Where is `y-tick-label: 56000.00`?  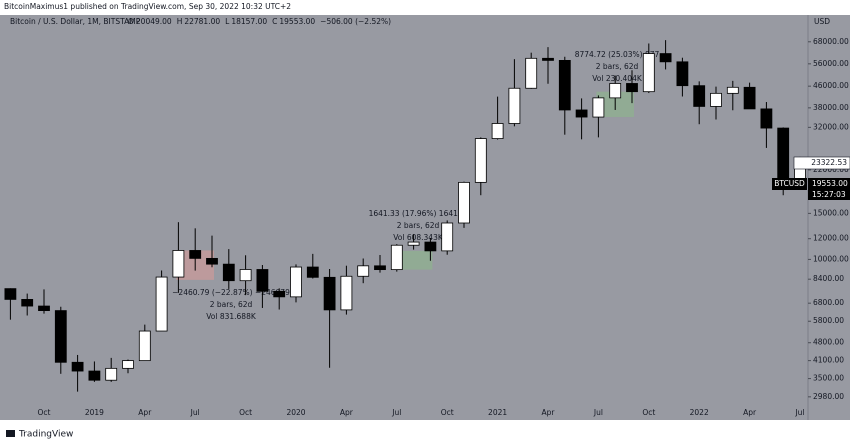 y-tick-label: 56000.00 is located at coordinates (831, 63).